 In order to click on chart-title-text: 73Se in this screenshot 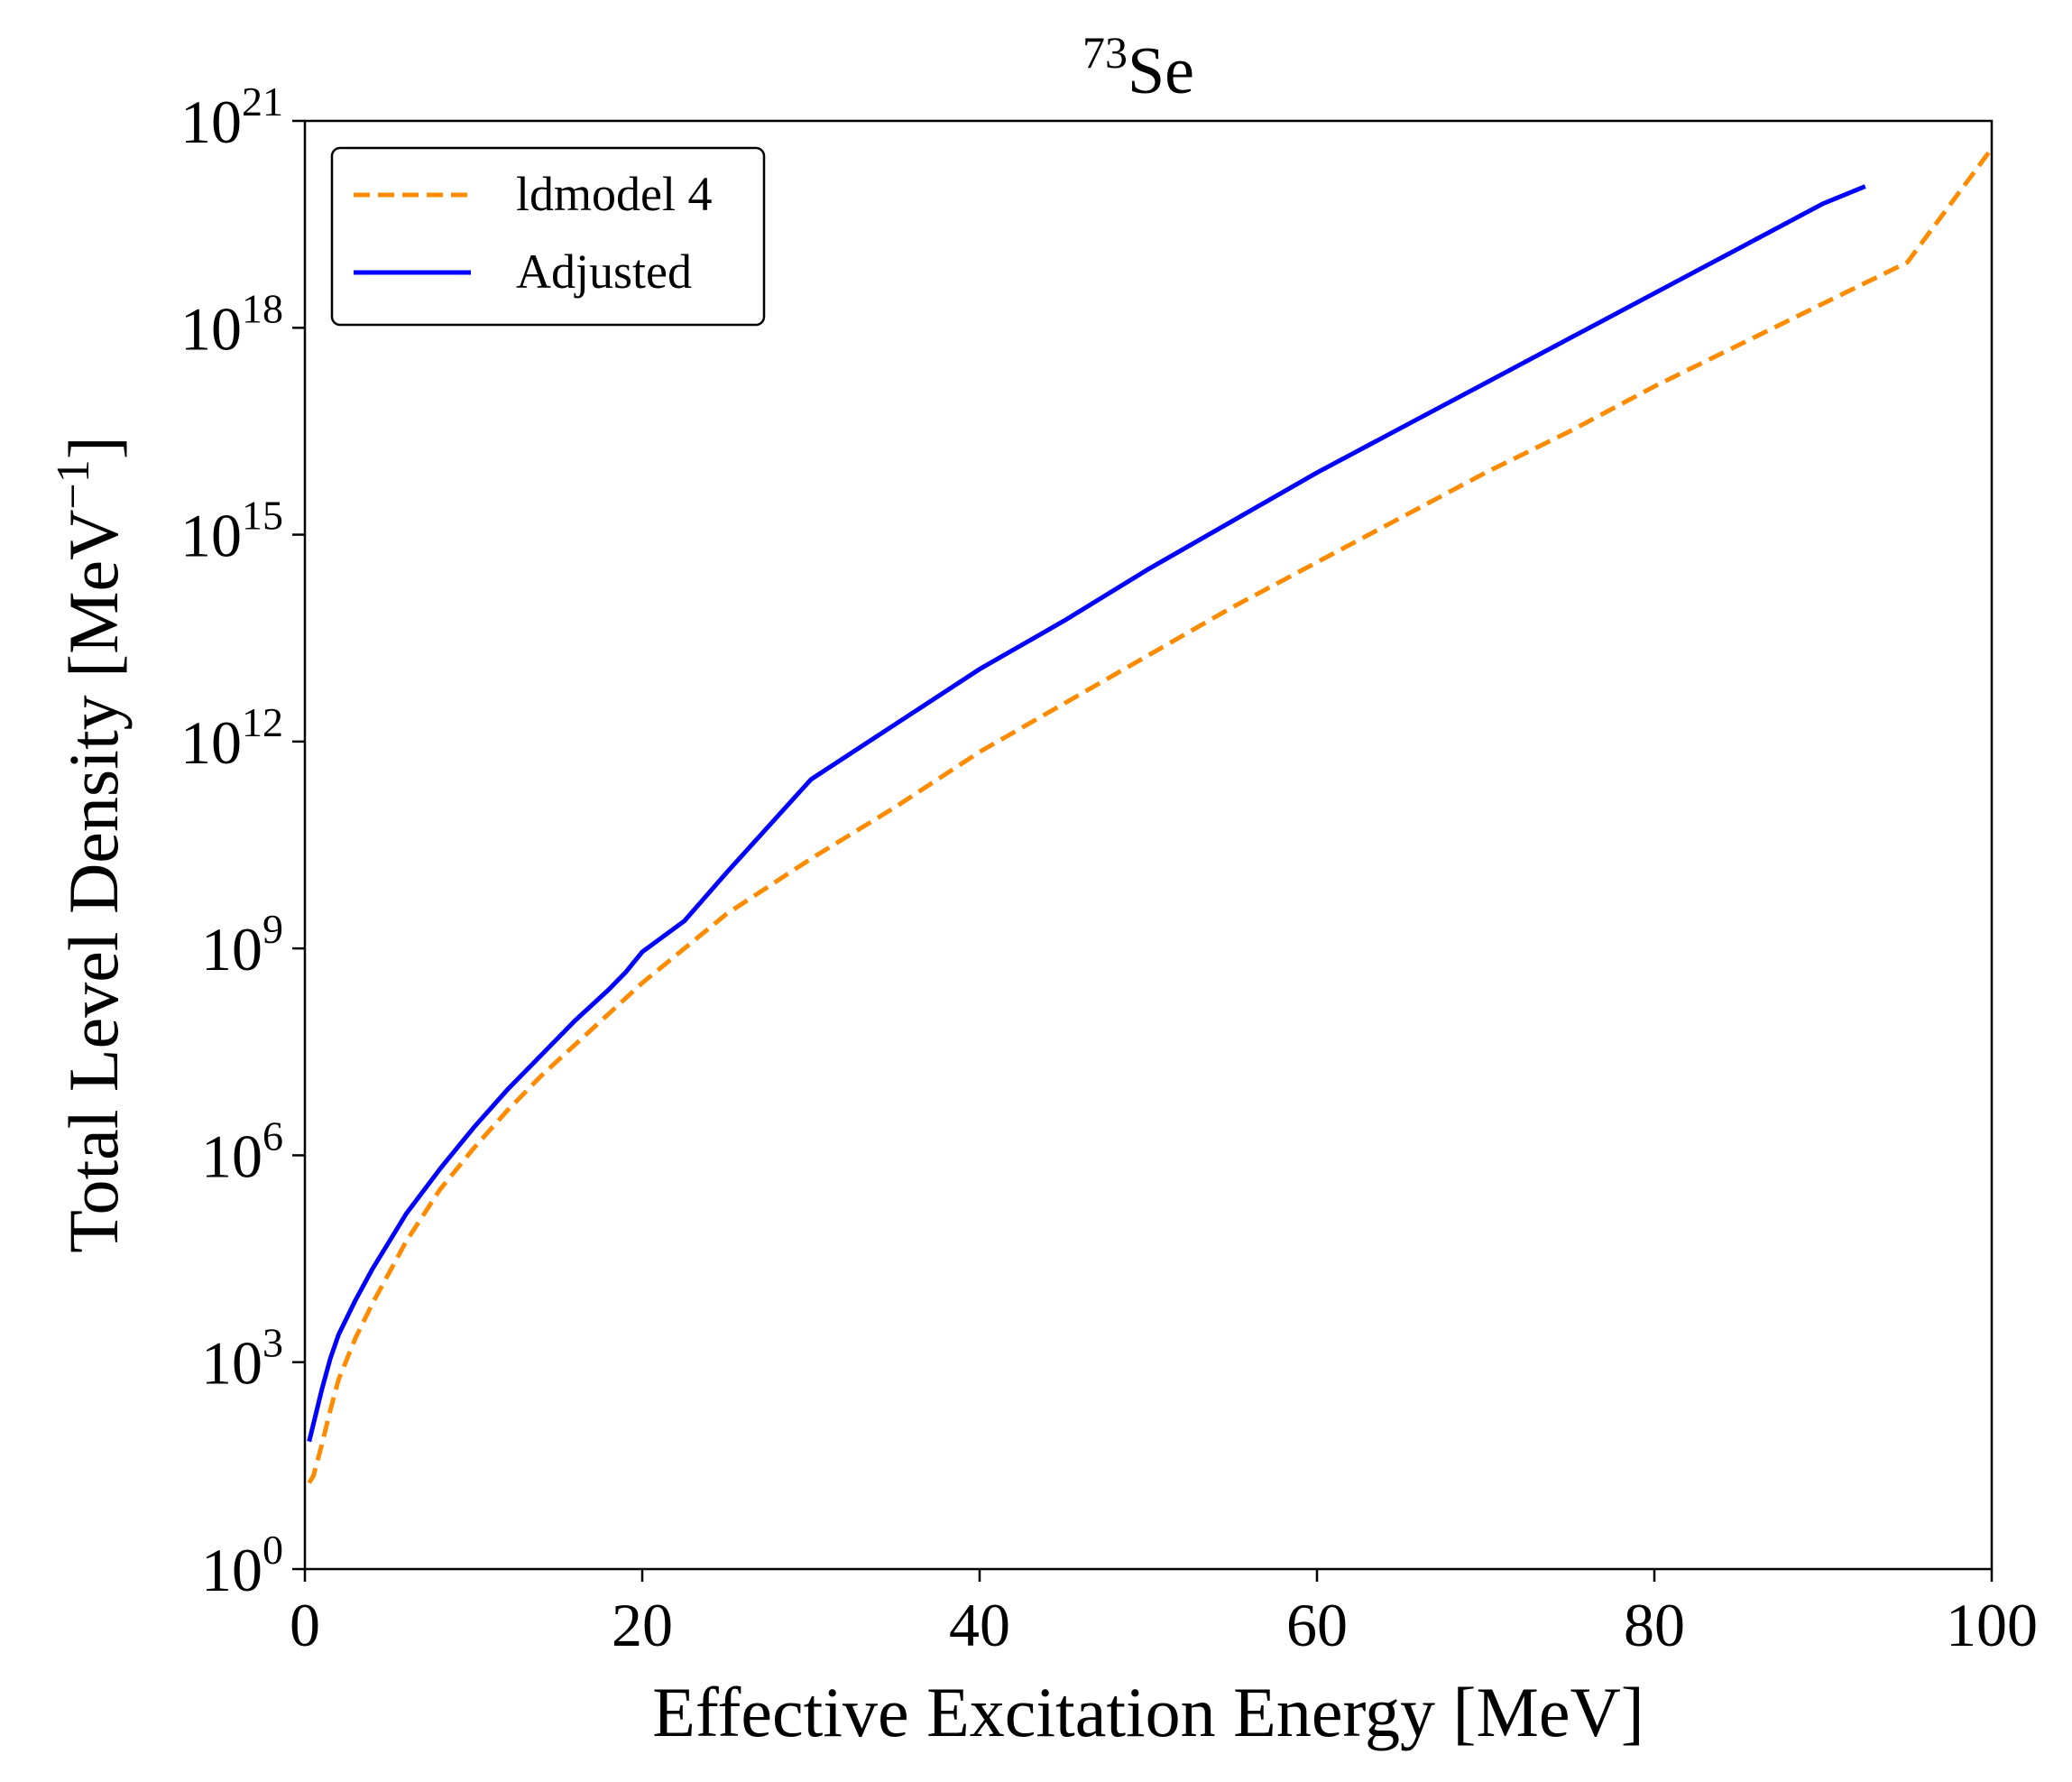, I will do `click(1138, 67)`.